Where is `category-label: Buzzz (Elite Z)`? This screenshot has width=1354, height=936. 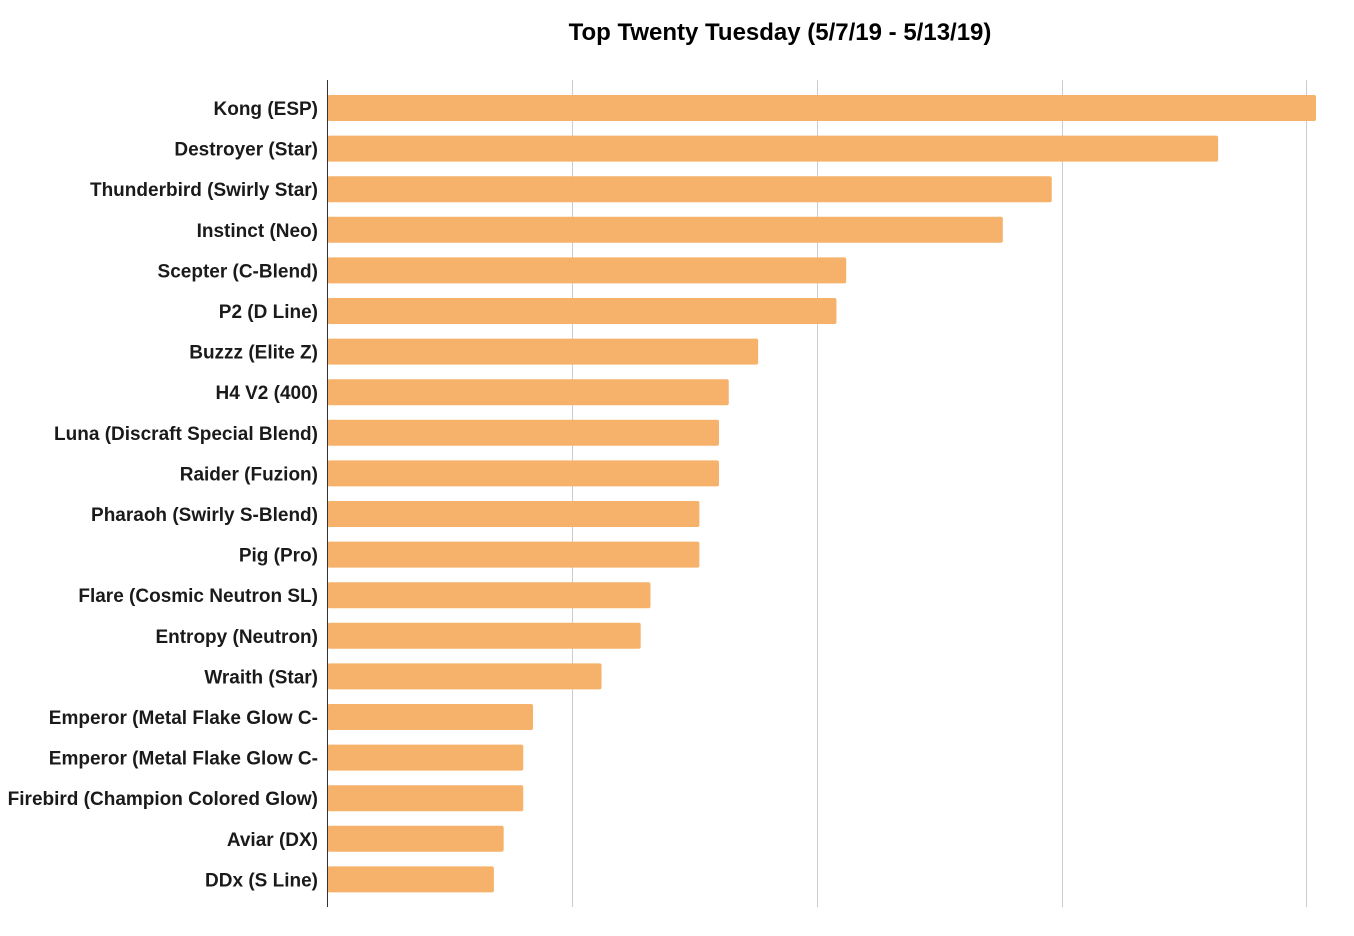
category-label: Buzzz (Elite Z) is located at coordinates (253, 353).